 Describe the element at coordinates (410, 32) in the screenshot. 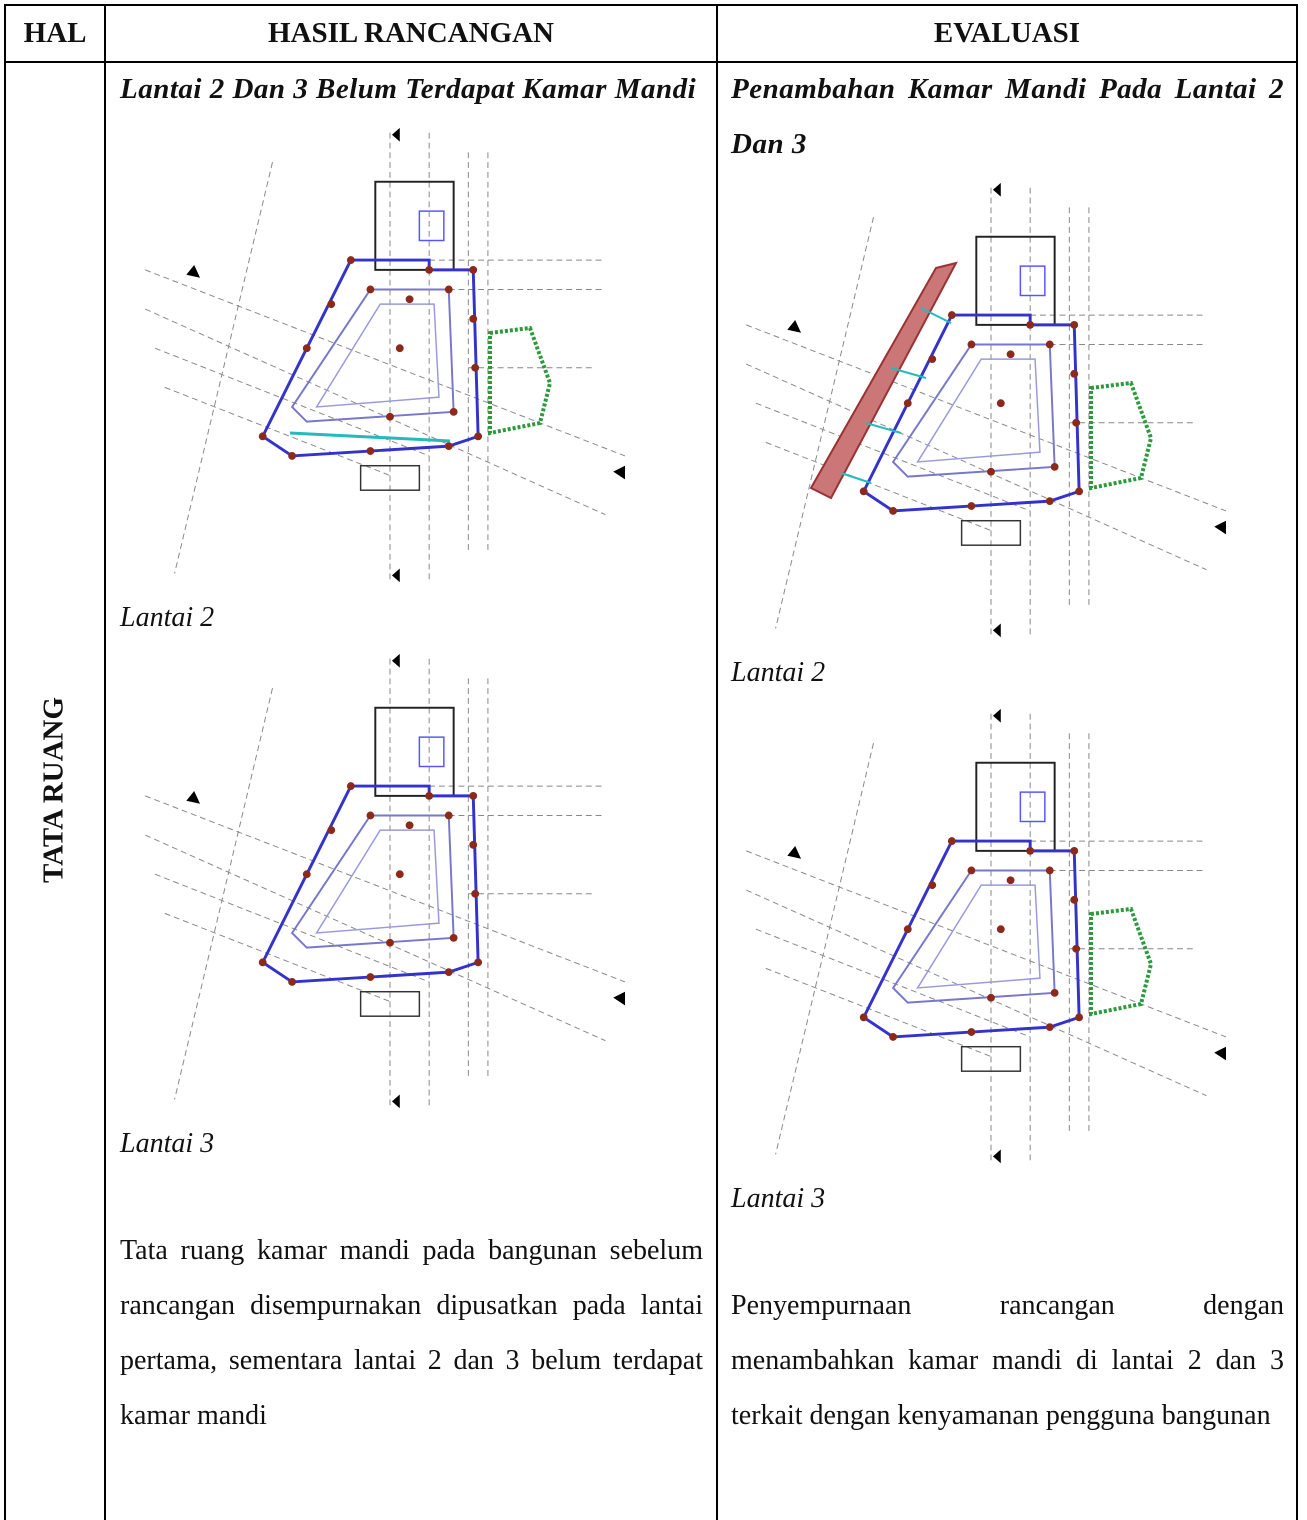

I see `header-cell: HASIL RANCANGAN` at that location.